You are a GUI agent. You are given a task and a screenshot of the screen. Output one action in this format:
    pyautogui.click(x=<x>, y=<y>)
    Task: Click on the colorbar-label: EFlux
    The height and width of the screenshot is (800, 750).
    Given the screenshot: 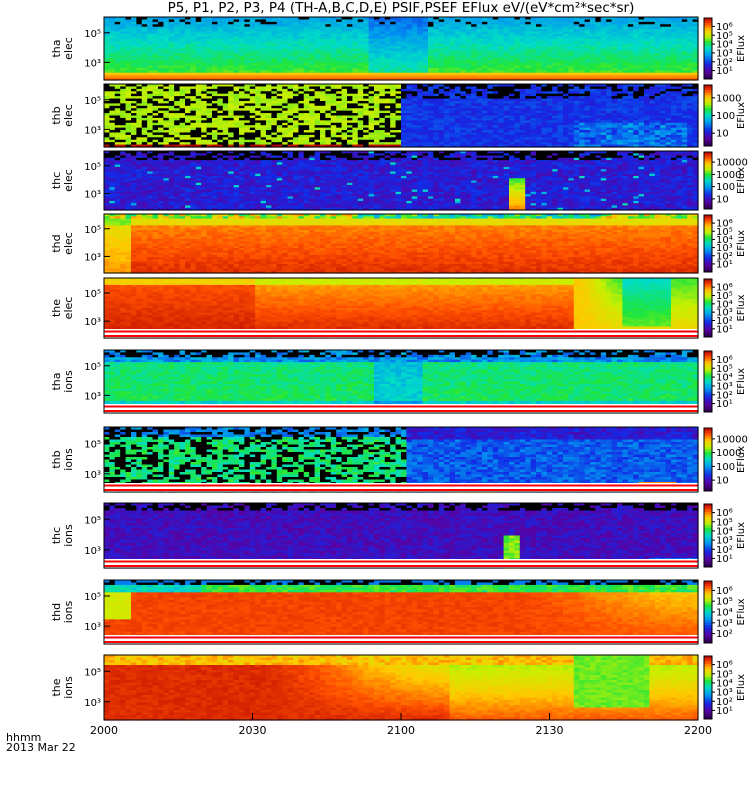 What is the action you would take?
    pyautogui.click(x=741, y=48)
    